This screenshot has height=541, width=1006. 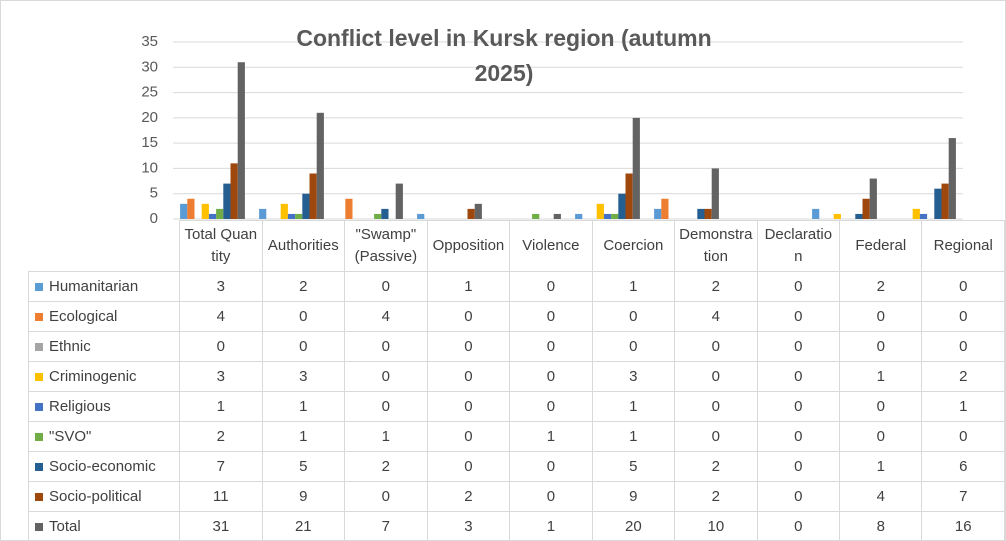 I want to click on legend-label: Socio-economic, so click(x=102, y=466).